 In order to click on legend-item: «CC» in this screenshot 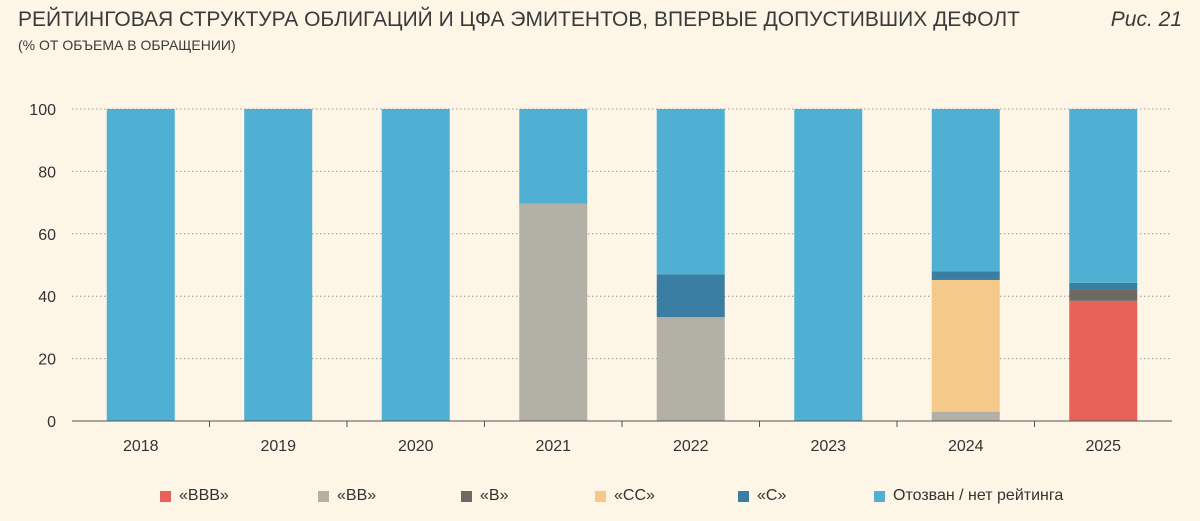, I will do `click(625, 496)`.